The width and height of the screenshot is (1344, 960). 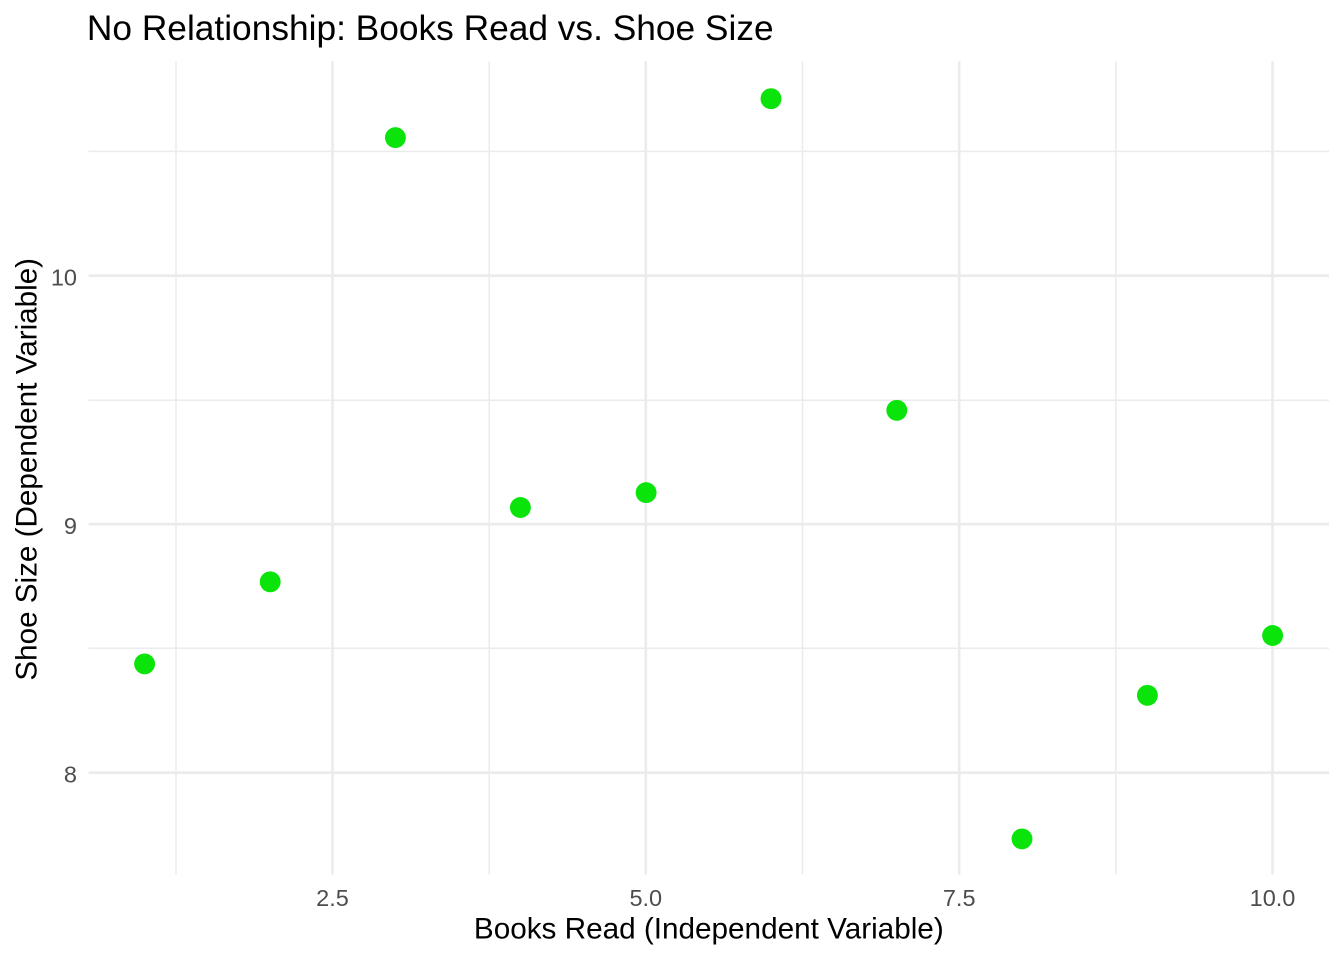 I want to click on svg-text:Books Read (Independent Variab: Books Read (Independent Variable), so click(x=709, y=929).